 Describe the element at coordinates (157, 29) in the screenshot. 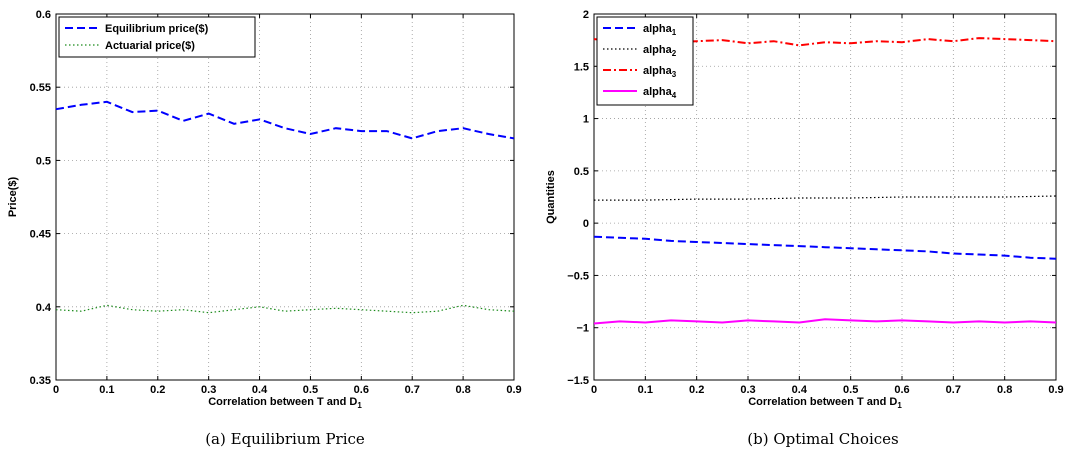

I see `legend-label: Equilibrium price($)` at that location.